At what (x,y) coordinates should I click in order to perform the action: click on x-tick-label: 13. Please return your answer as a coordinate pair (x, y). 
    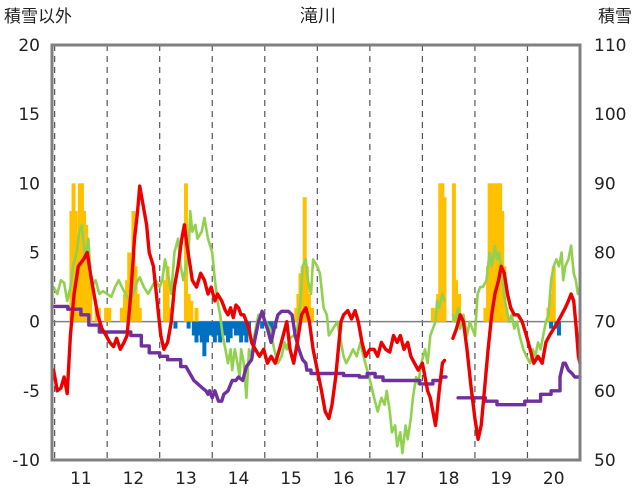
    Looking at the image, I should click on (186, 479).